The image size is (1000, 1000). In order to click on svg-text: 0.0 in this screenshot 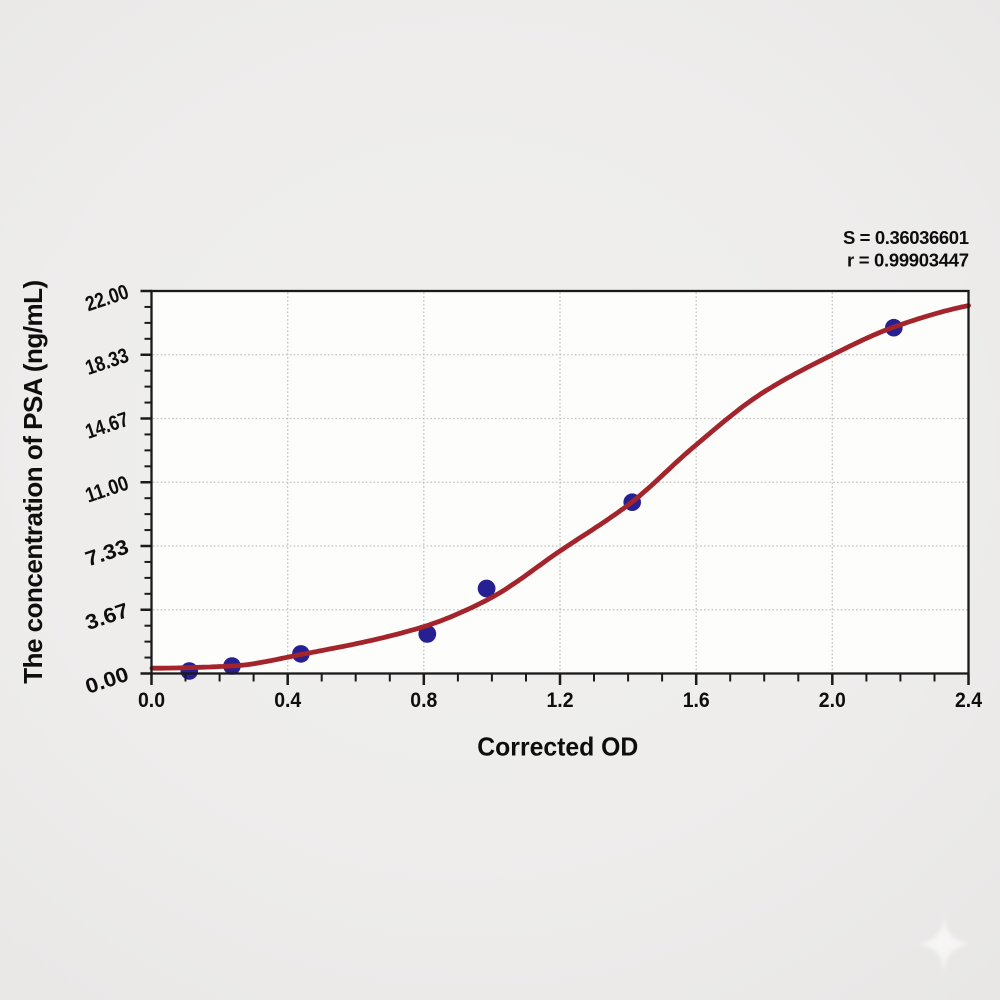, I will do `click(151, 700)`.